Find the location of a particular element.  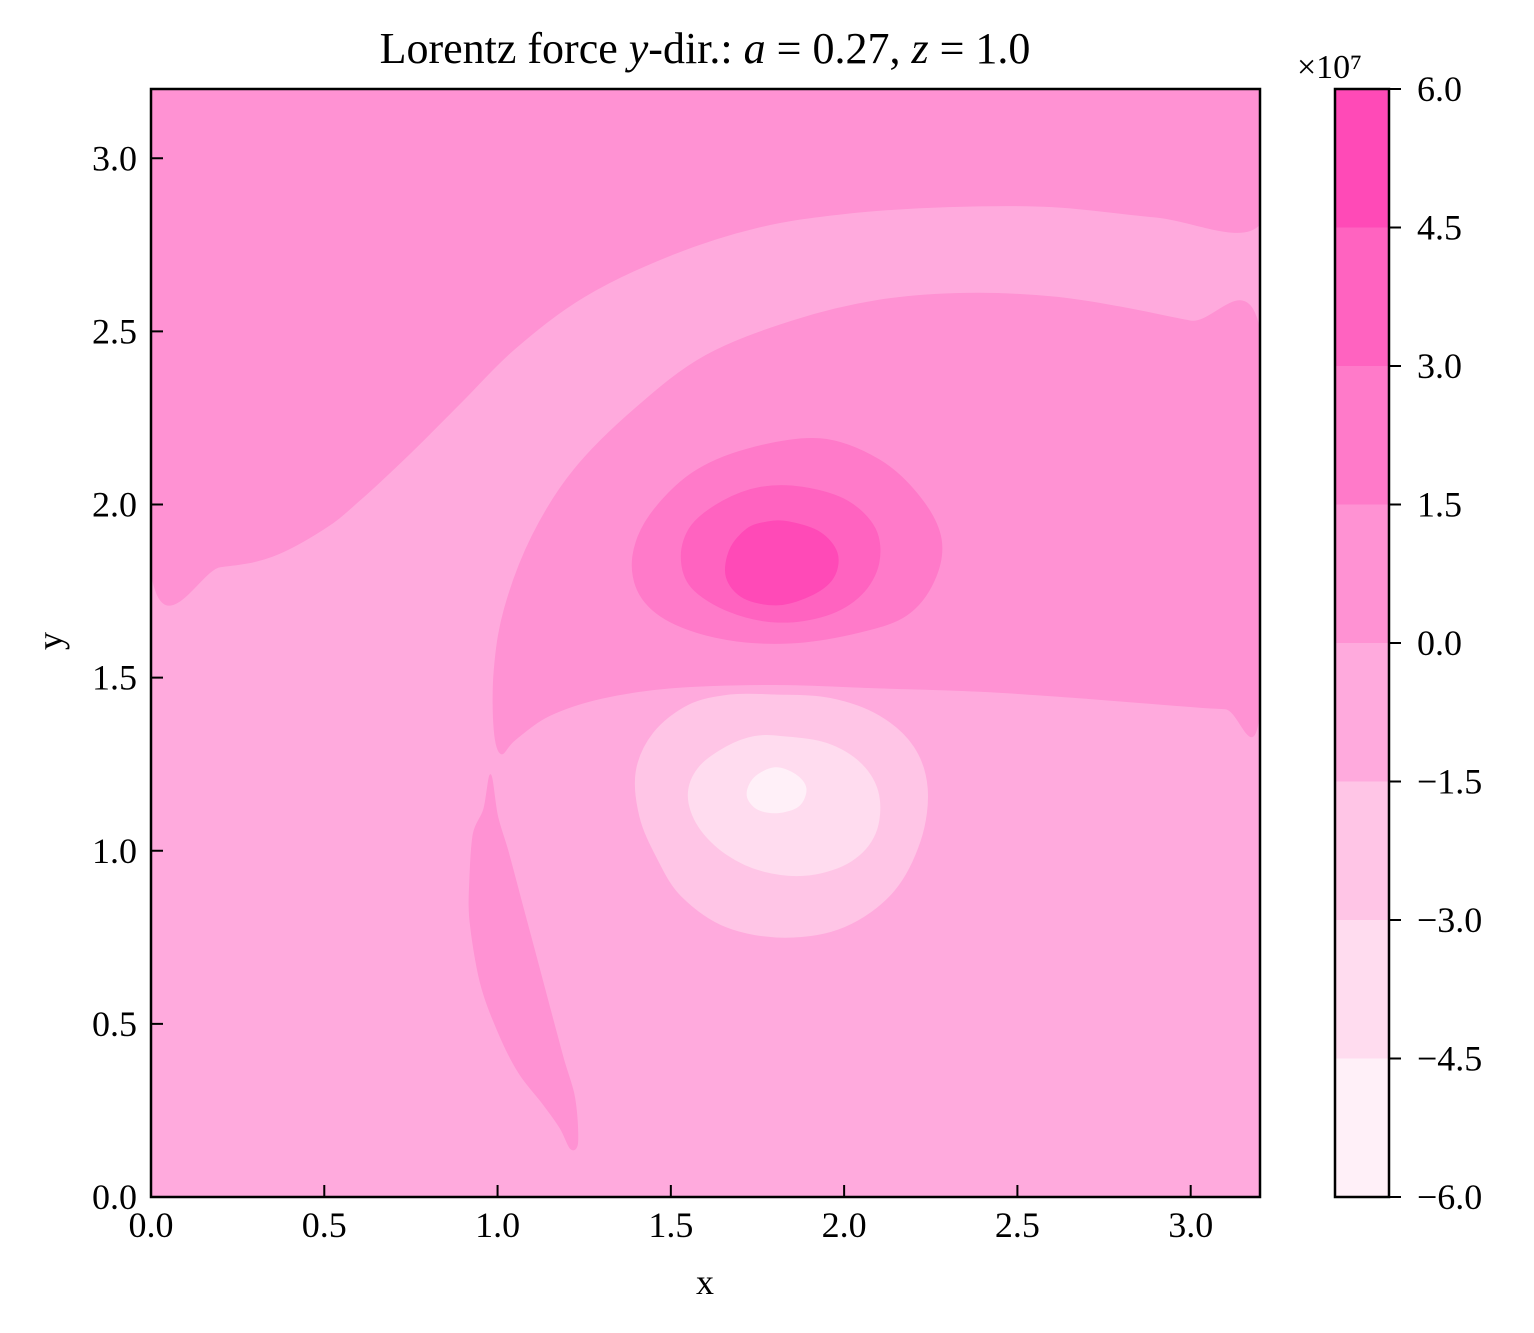

colorbar-tick-label: −6.0 is located at coordinates (1449, 1197).